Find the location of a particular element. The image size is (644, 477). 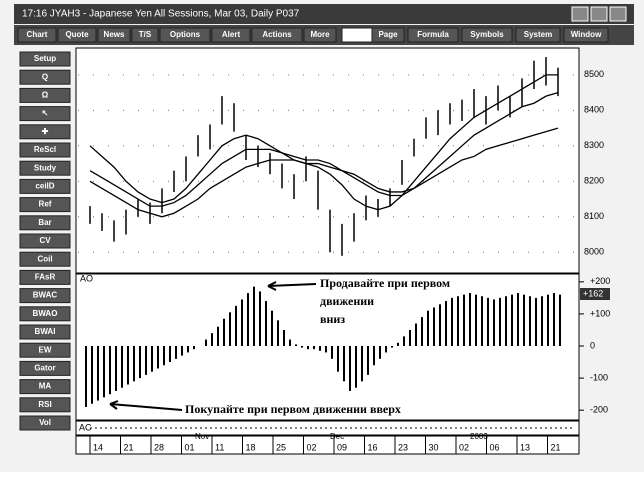

panel-label: AO is located at coordinates (86, 278).